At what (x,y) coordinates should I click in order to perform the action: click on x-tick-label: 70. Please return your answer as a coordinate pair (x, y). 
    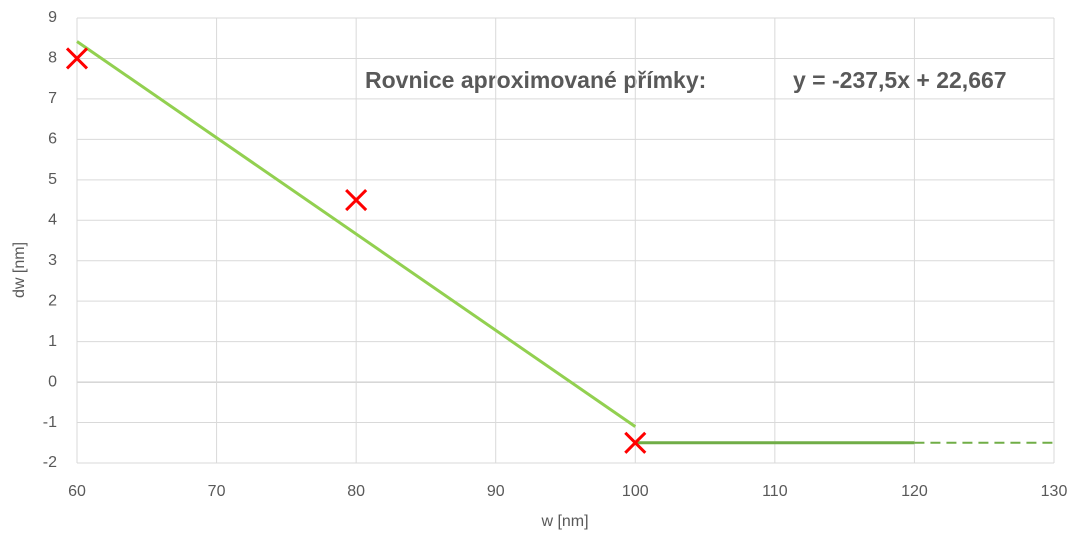
    Looking at the image, I should click on (217, 491).